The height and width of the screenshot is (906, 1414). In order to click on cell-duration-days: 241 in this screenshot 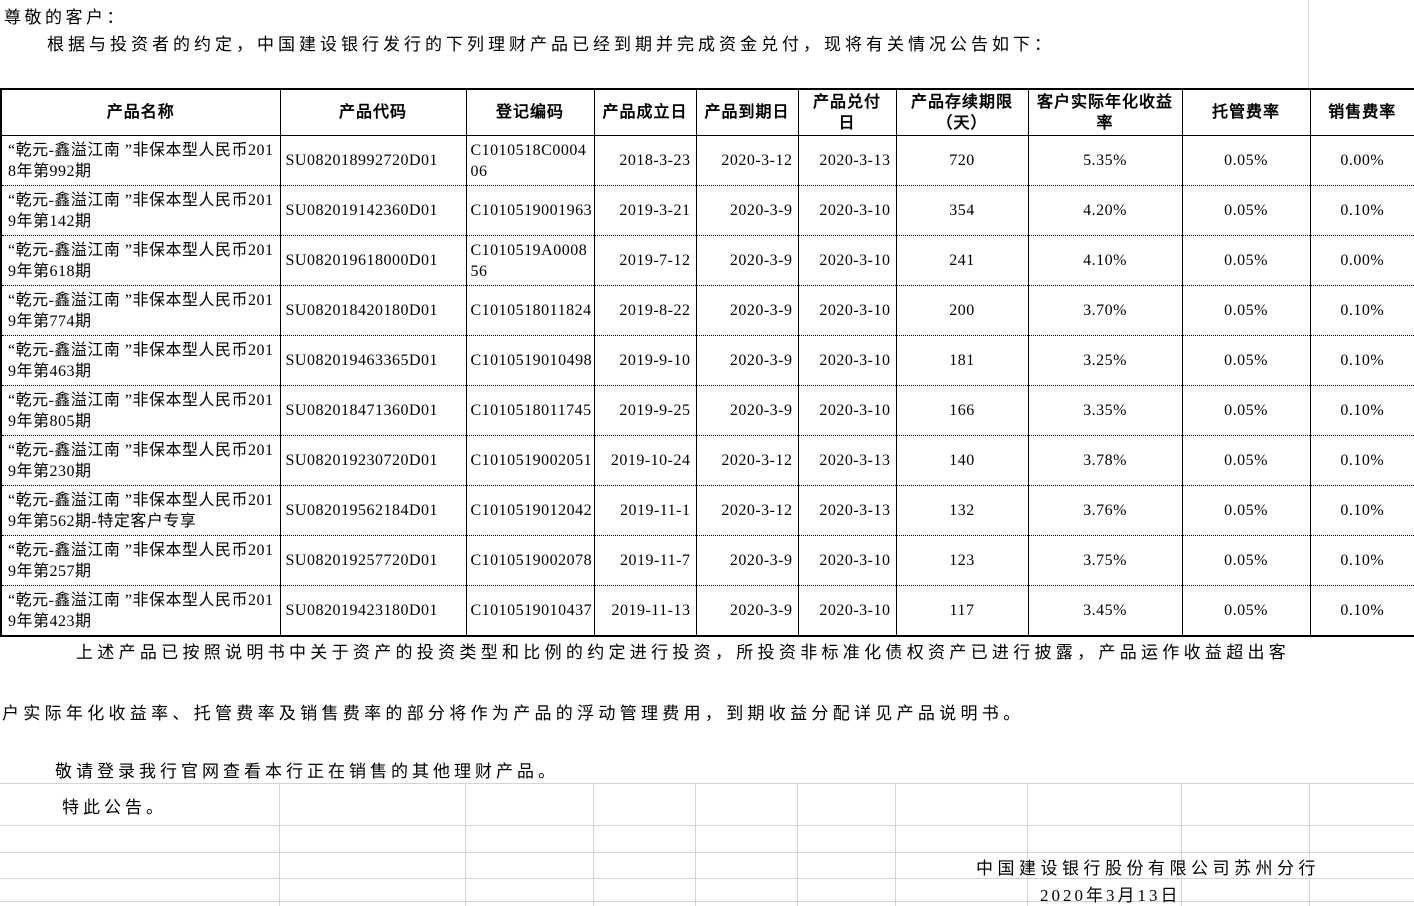, I will do `click(962, 260)`.